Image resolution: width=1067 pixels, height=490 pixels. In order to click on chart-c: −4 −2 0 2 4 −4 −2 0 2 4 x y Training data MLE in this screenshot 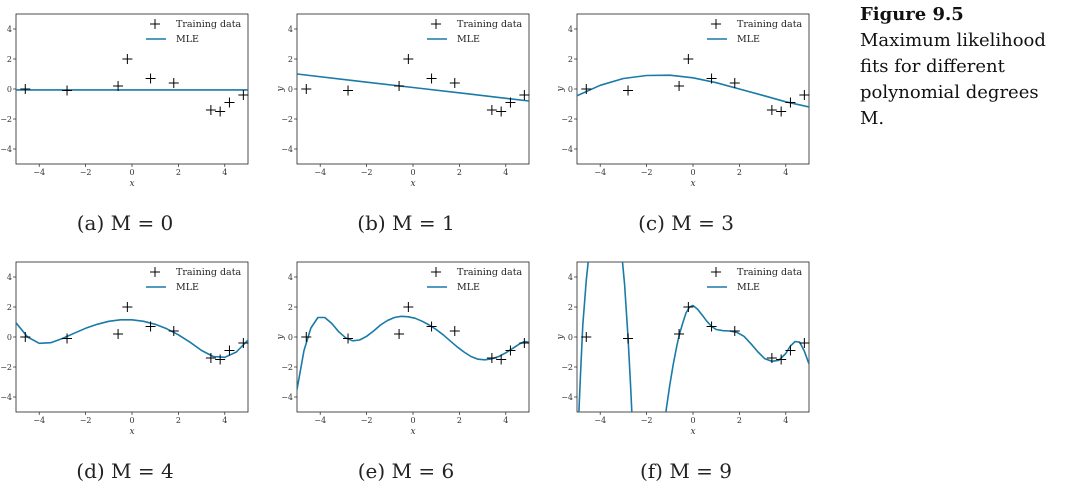, I will do `click(683, 101)`.